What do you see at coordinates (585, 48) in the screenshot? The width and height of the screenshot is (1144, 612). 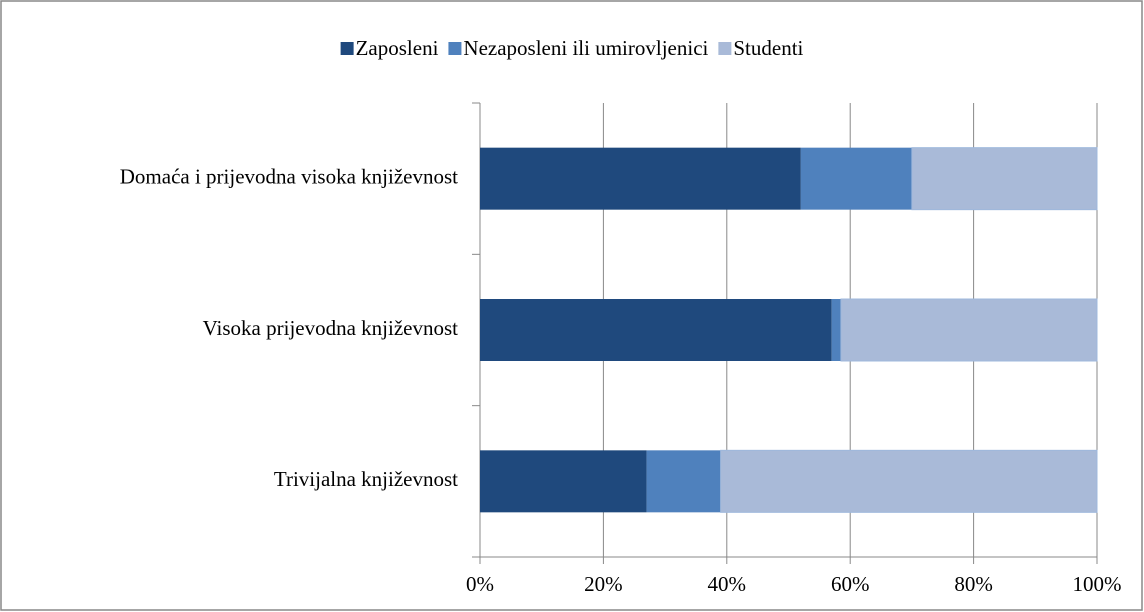 I see `legend-label: Nezaposleni ili umirovljenici` at bounding box center [585, 48].